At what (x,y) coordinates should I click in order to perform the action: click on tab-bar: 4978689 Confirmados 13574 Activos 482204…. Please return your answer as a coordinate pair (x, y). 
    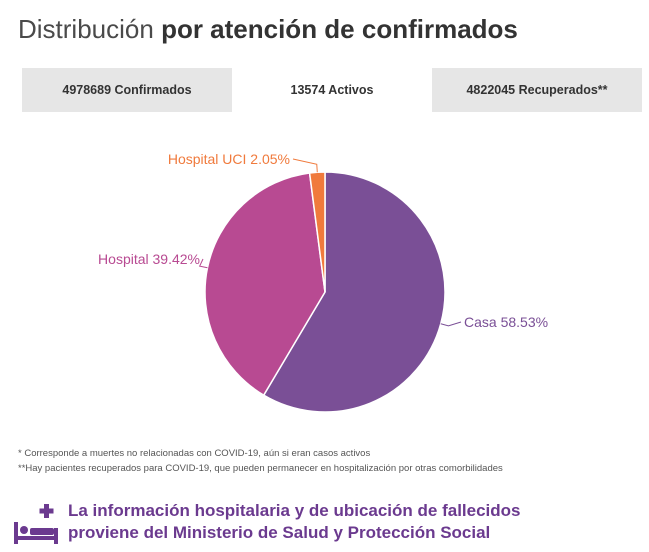
    Looking at the image, I should click on (332, 90).